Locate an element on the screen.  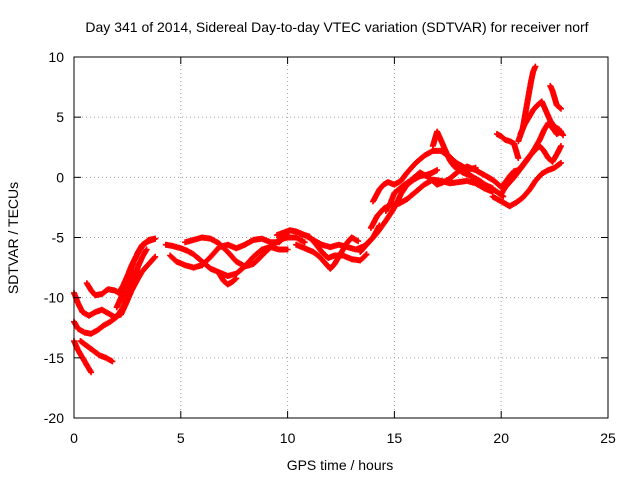
x-tick-label: 25 is located at coordinates (608, 438).